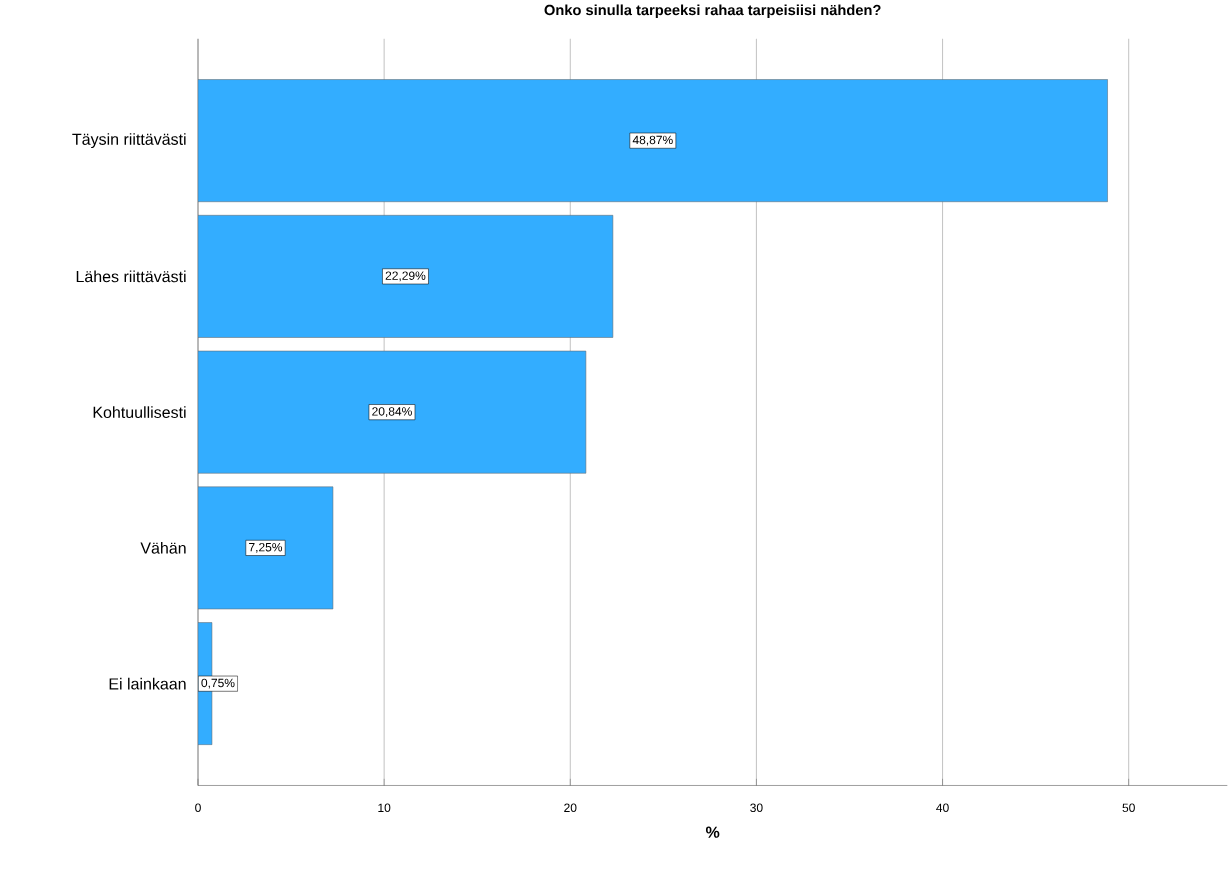  What do you see at coordinates (147, 683) in the screenshot?
I see `y-tick-label: Ei lainkaan` at bounding box center [147, 683].